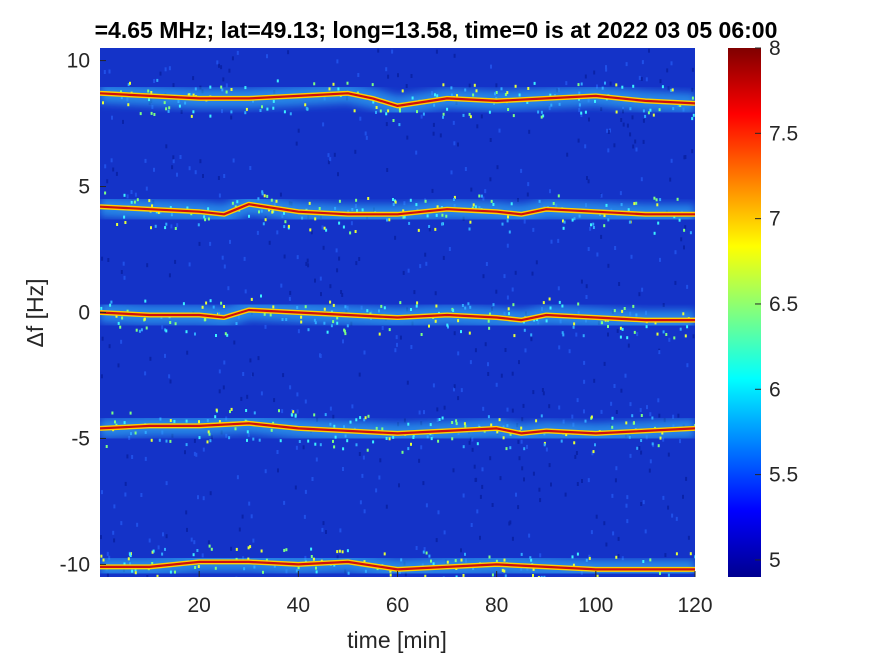 The image size is (875, 656). What do you see at coordinates (397, 605) in the screenshot?
I see `x-tick-label: 60` at bounding box center [397, 605].